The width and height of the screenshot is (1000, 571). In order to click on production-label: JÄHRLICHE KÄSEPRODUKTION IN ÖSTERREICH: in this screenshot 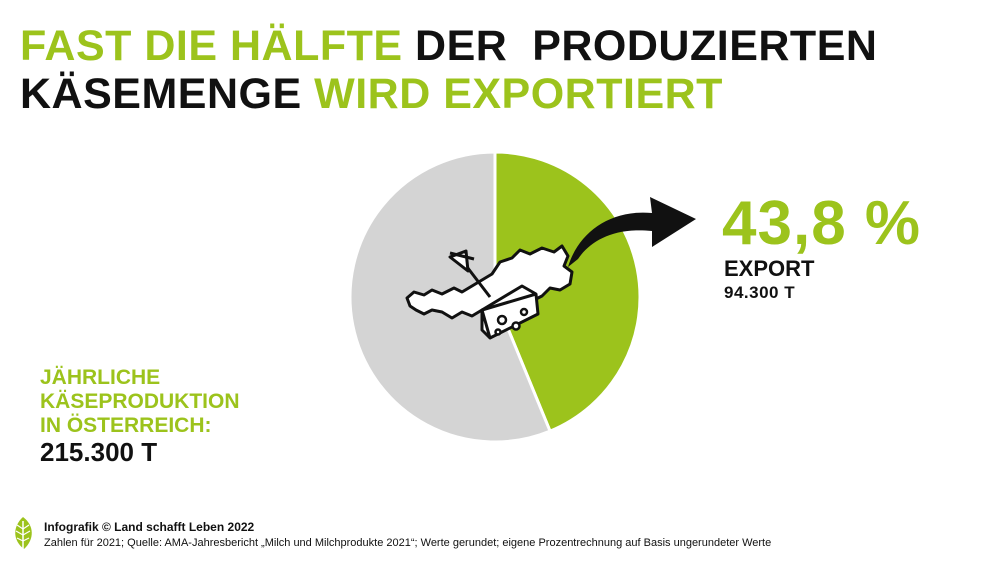, I will do `click(170, 402)`.